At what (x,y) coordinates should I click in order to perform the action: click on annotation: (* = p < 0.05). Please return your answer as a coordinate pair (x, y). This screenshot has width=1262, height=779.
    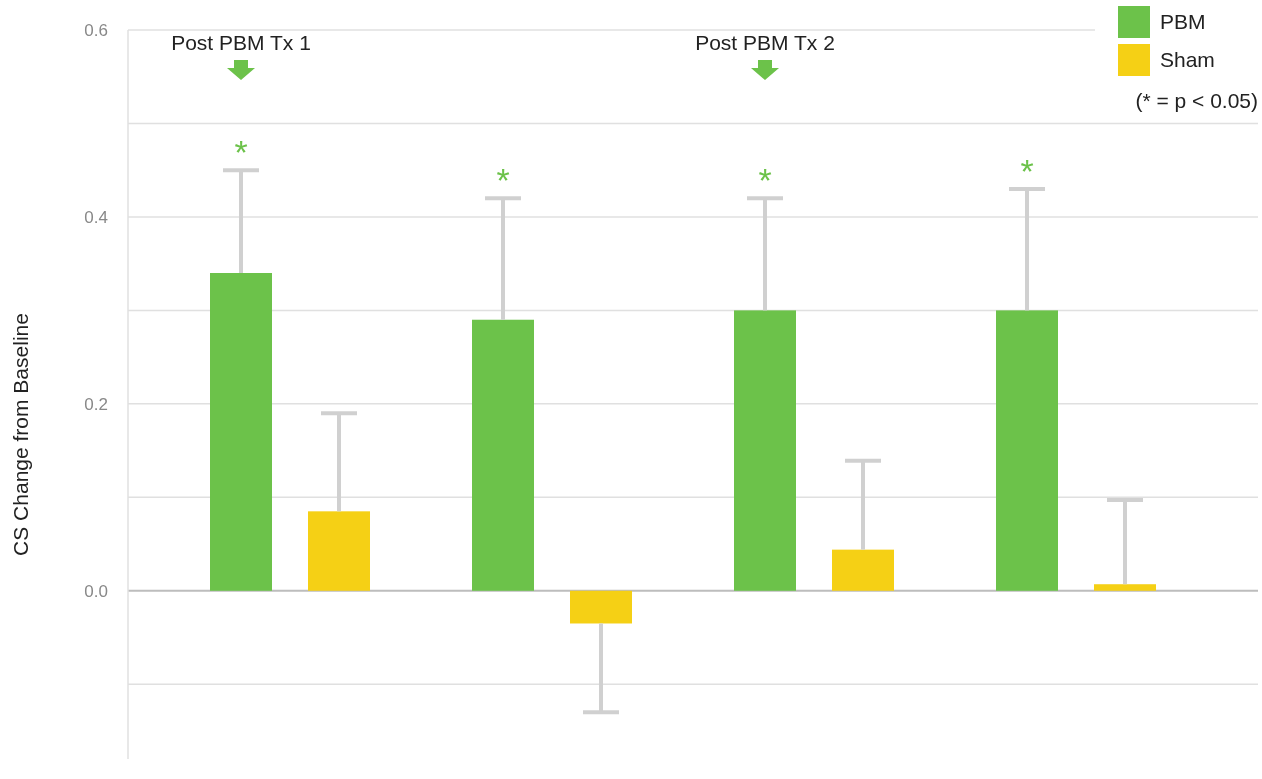
    Looking at the image, I should click on (1196, 100).